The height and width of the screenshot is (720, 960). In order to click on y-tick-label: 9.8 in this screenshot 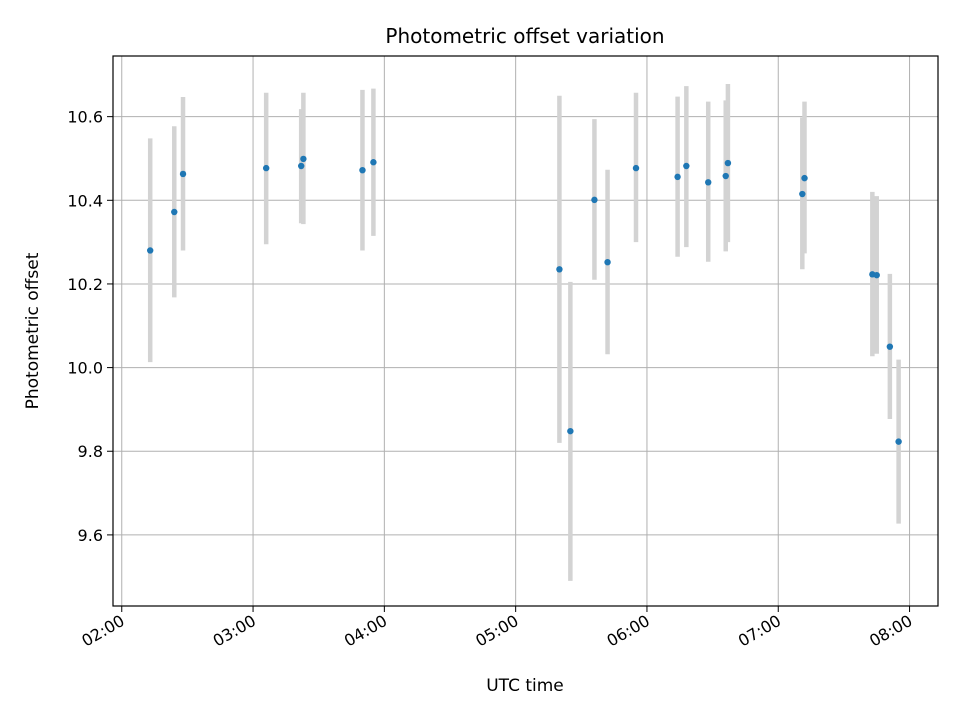, I will do `click(90, 451)`.